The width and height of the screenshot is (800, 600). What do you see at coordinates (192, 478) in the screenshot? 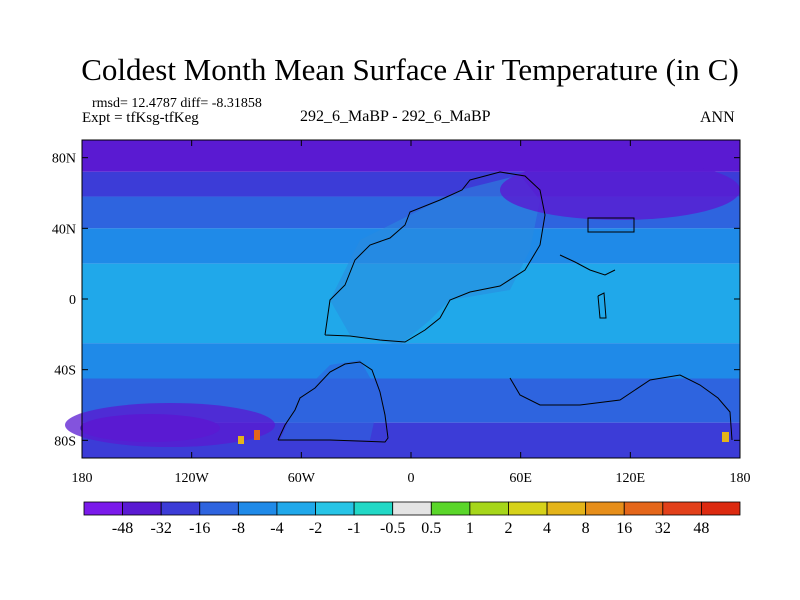
I see `x-tick-label-1: 120W` at bounding box center [192, 478].